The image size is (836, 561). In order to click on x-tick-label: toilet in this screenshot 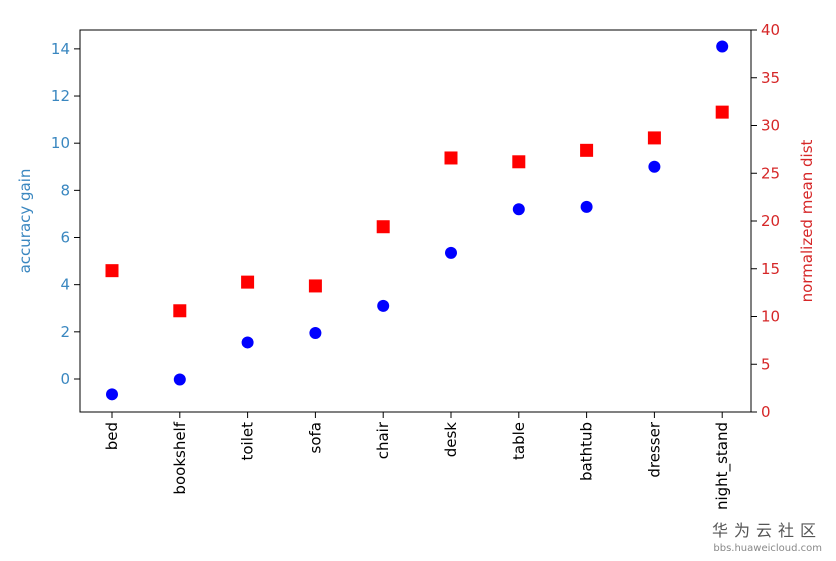, I will do `click(248, 441)`.